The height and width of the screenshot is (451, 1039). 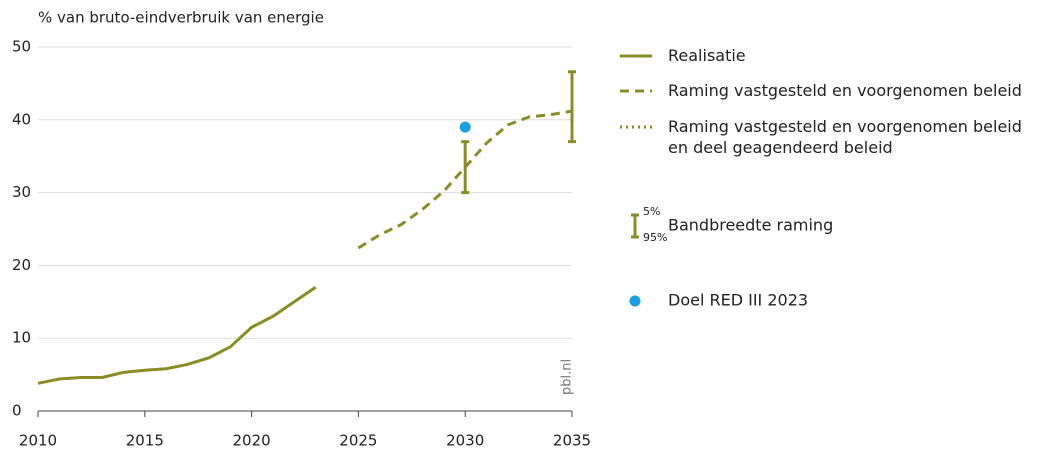 I want to click on y-tick-label: 0, so click(x=17, y=411).